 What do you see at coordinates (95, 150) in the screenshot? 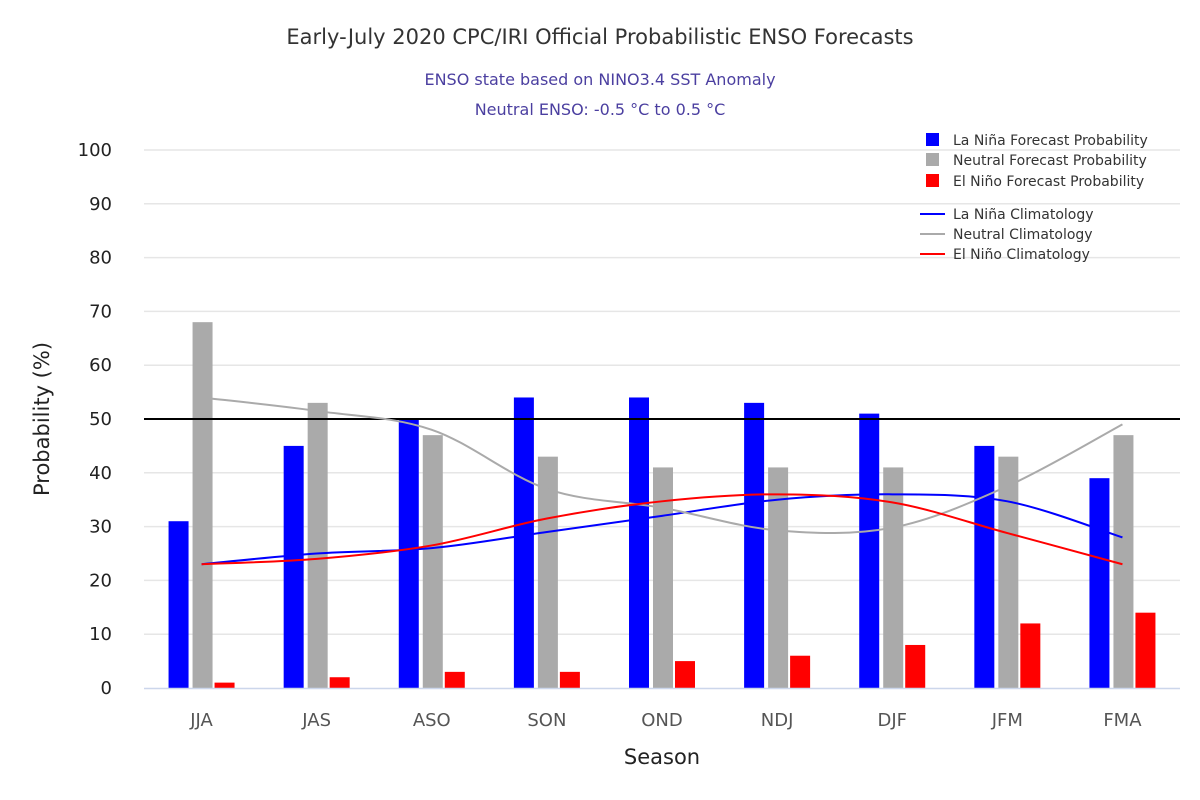
I see `y-tick-label: 100` at bounding box center [95, 150].